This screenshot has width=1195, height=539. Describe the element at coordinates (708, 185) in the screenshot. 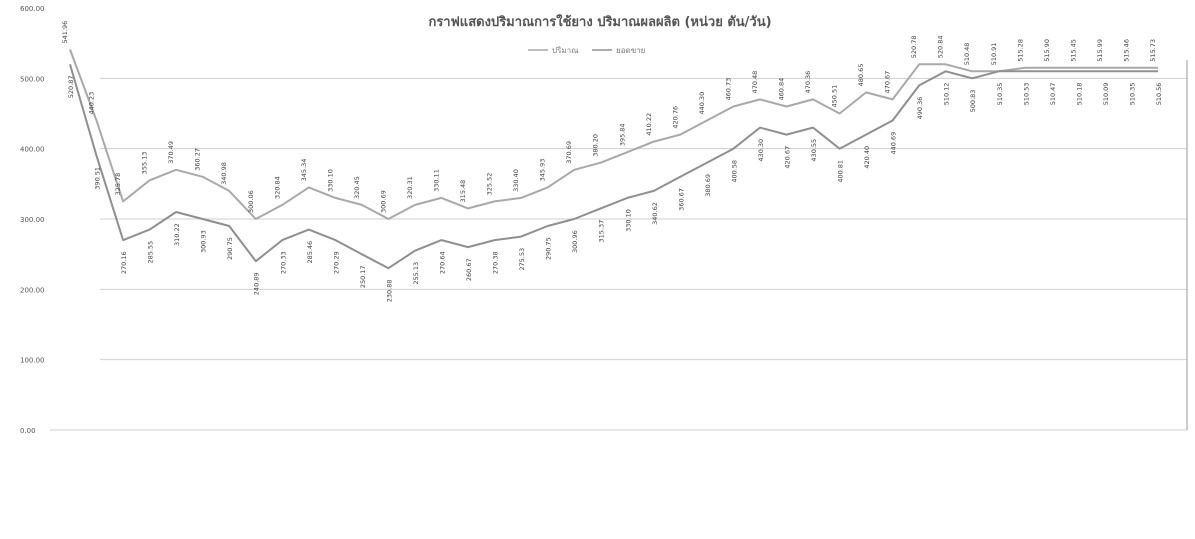

I see `data-label: 380.69` at that location.